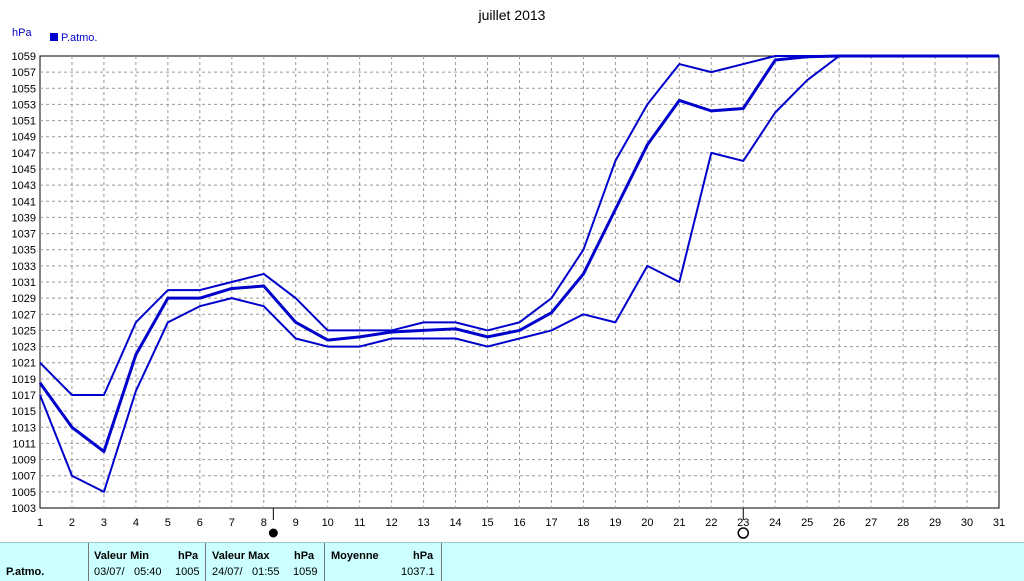  What do you see at coordinates (24, 315) in the screenshot?
I see `y-tick-label: 1027` at bounding box center [24, 315].